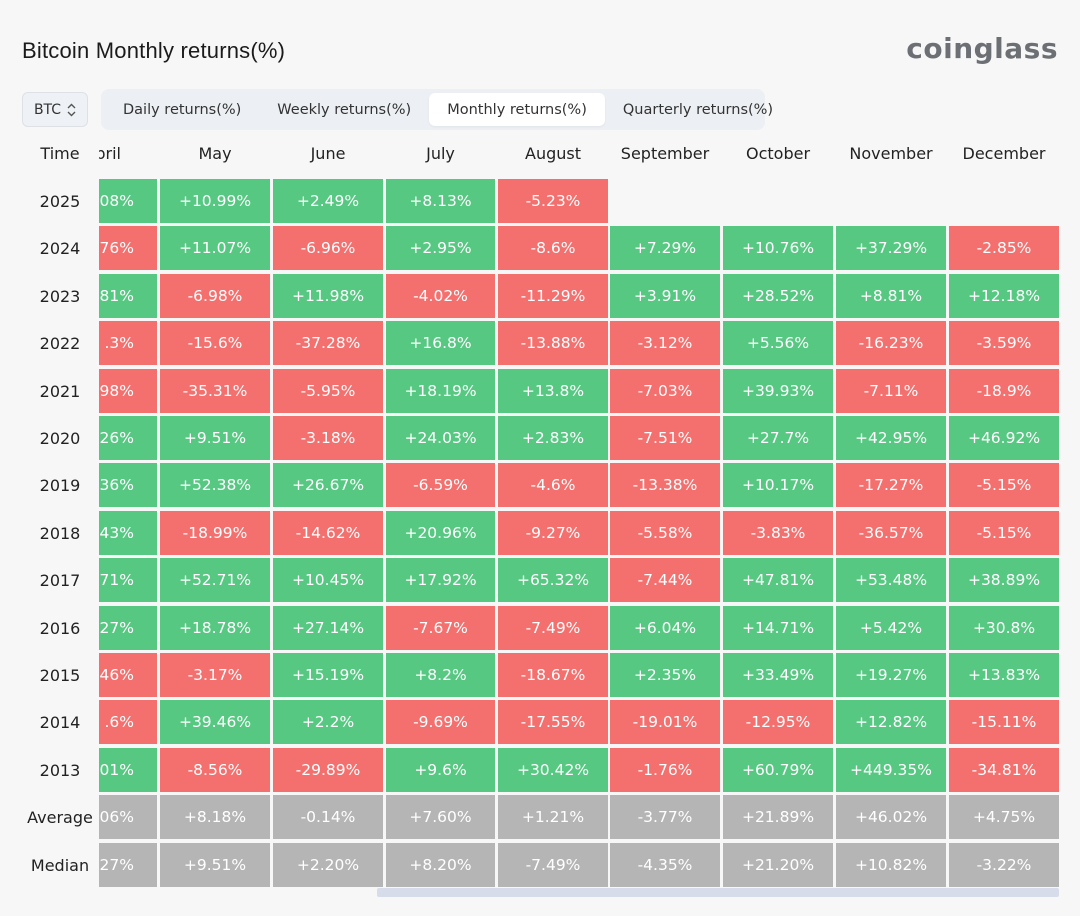 The height and width of the screenshot is (916, 1080). Describe the element at coordinates (891, 675) in the screenshot. I see `heatmap-cell: +19.27%` at that location.